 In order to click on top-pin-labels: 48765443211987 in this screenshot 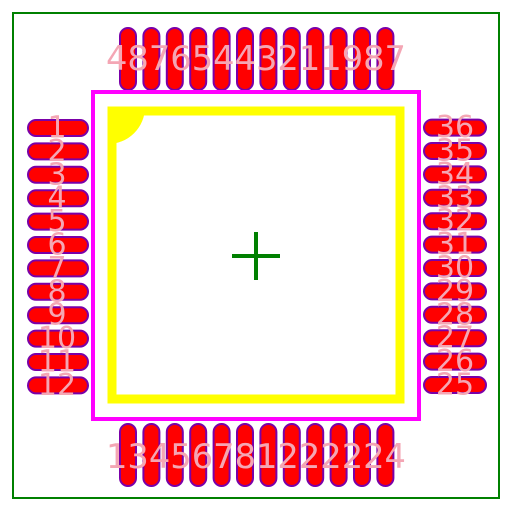, I will do `click(256, 59)`.